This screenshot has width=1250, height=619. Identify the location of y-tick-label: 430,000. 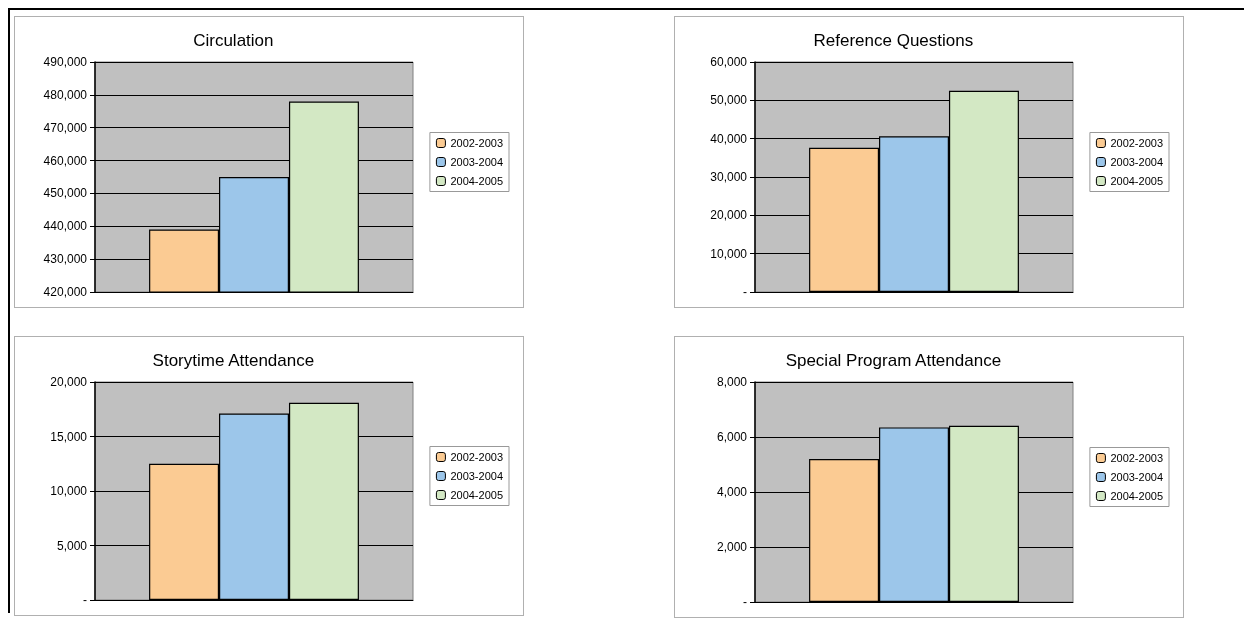
(65, 259).